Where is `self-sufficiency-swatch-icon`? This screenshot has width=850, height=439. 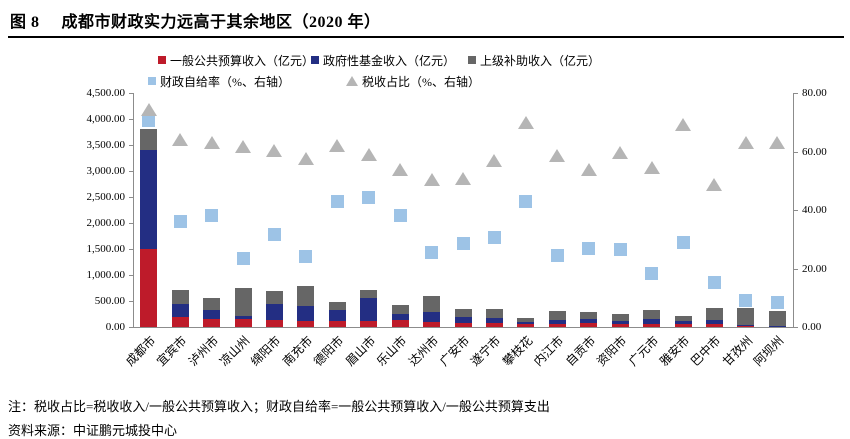 self-sufficiency-swatch-icon is located at coordinates (152, 81).